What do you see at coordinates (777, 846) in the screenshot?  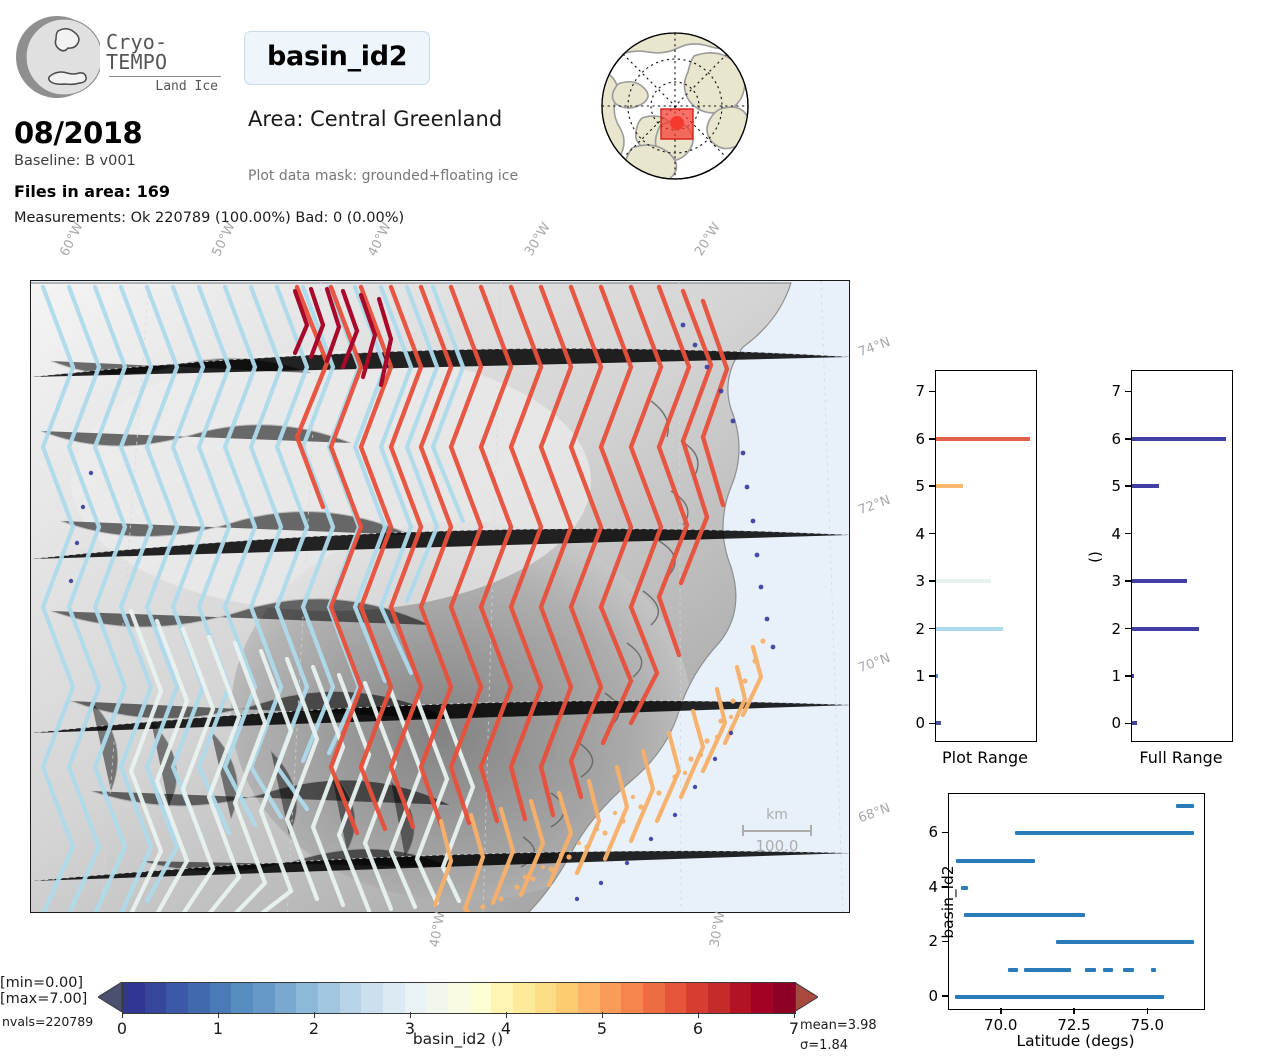 I see `scalebar-value: 100.0` at bounding box center [777, 846].